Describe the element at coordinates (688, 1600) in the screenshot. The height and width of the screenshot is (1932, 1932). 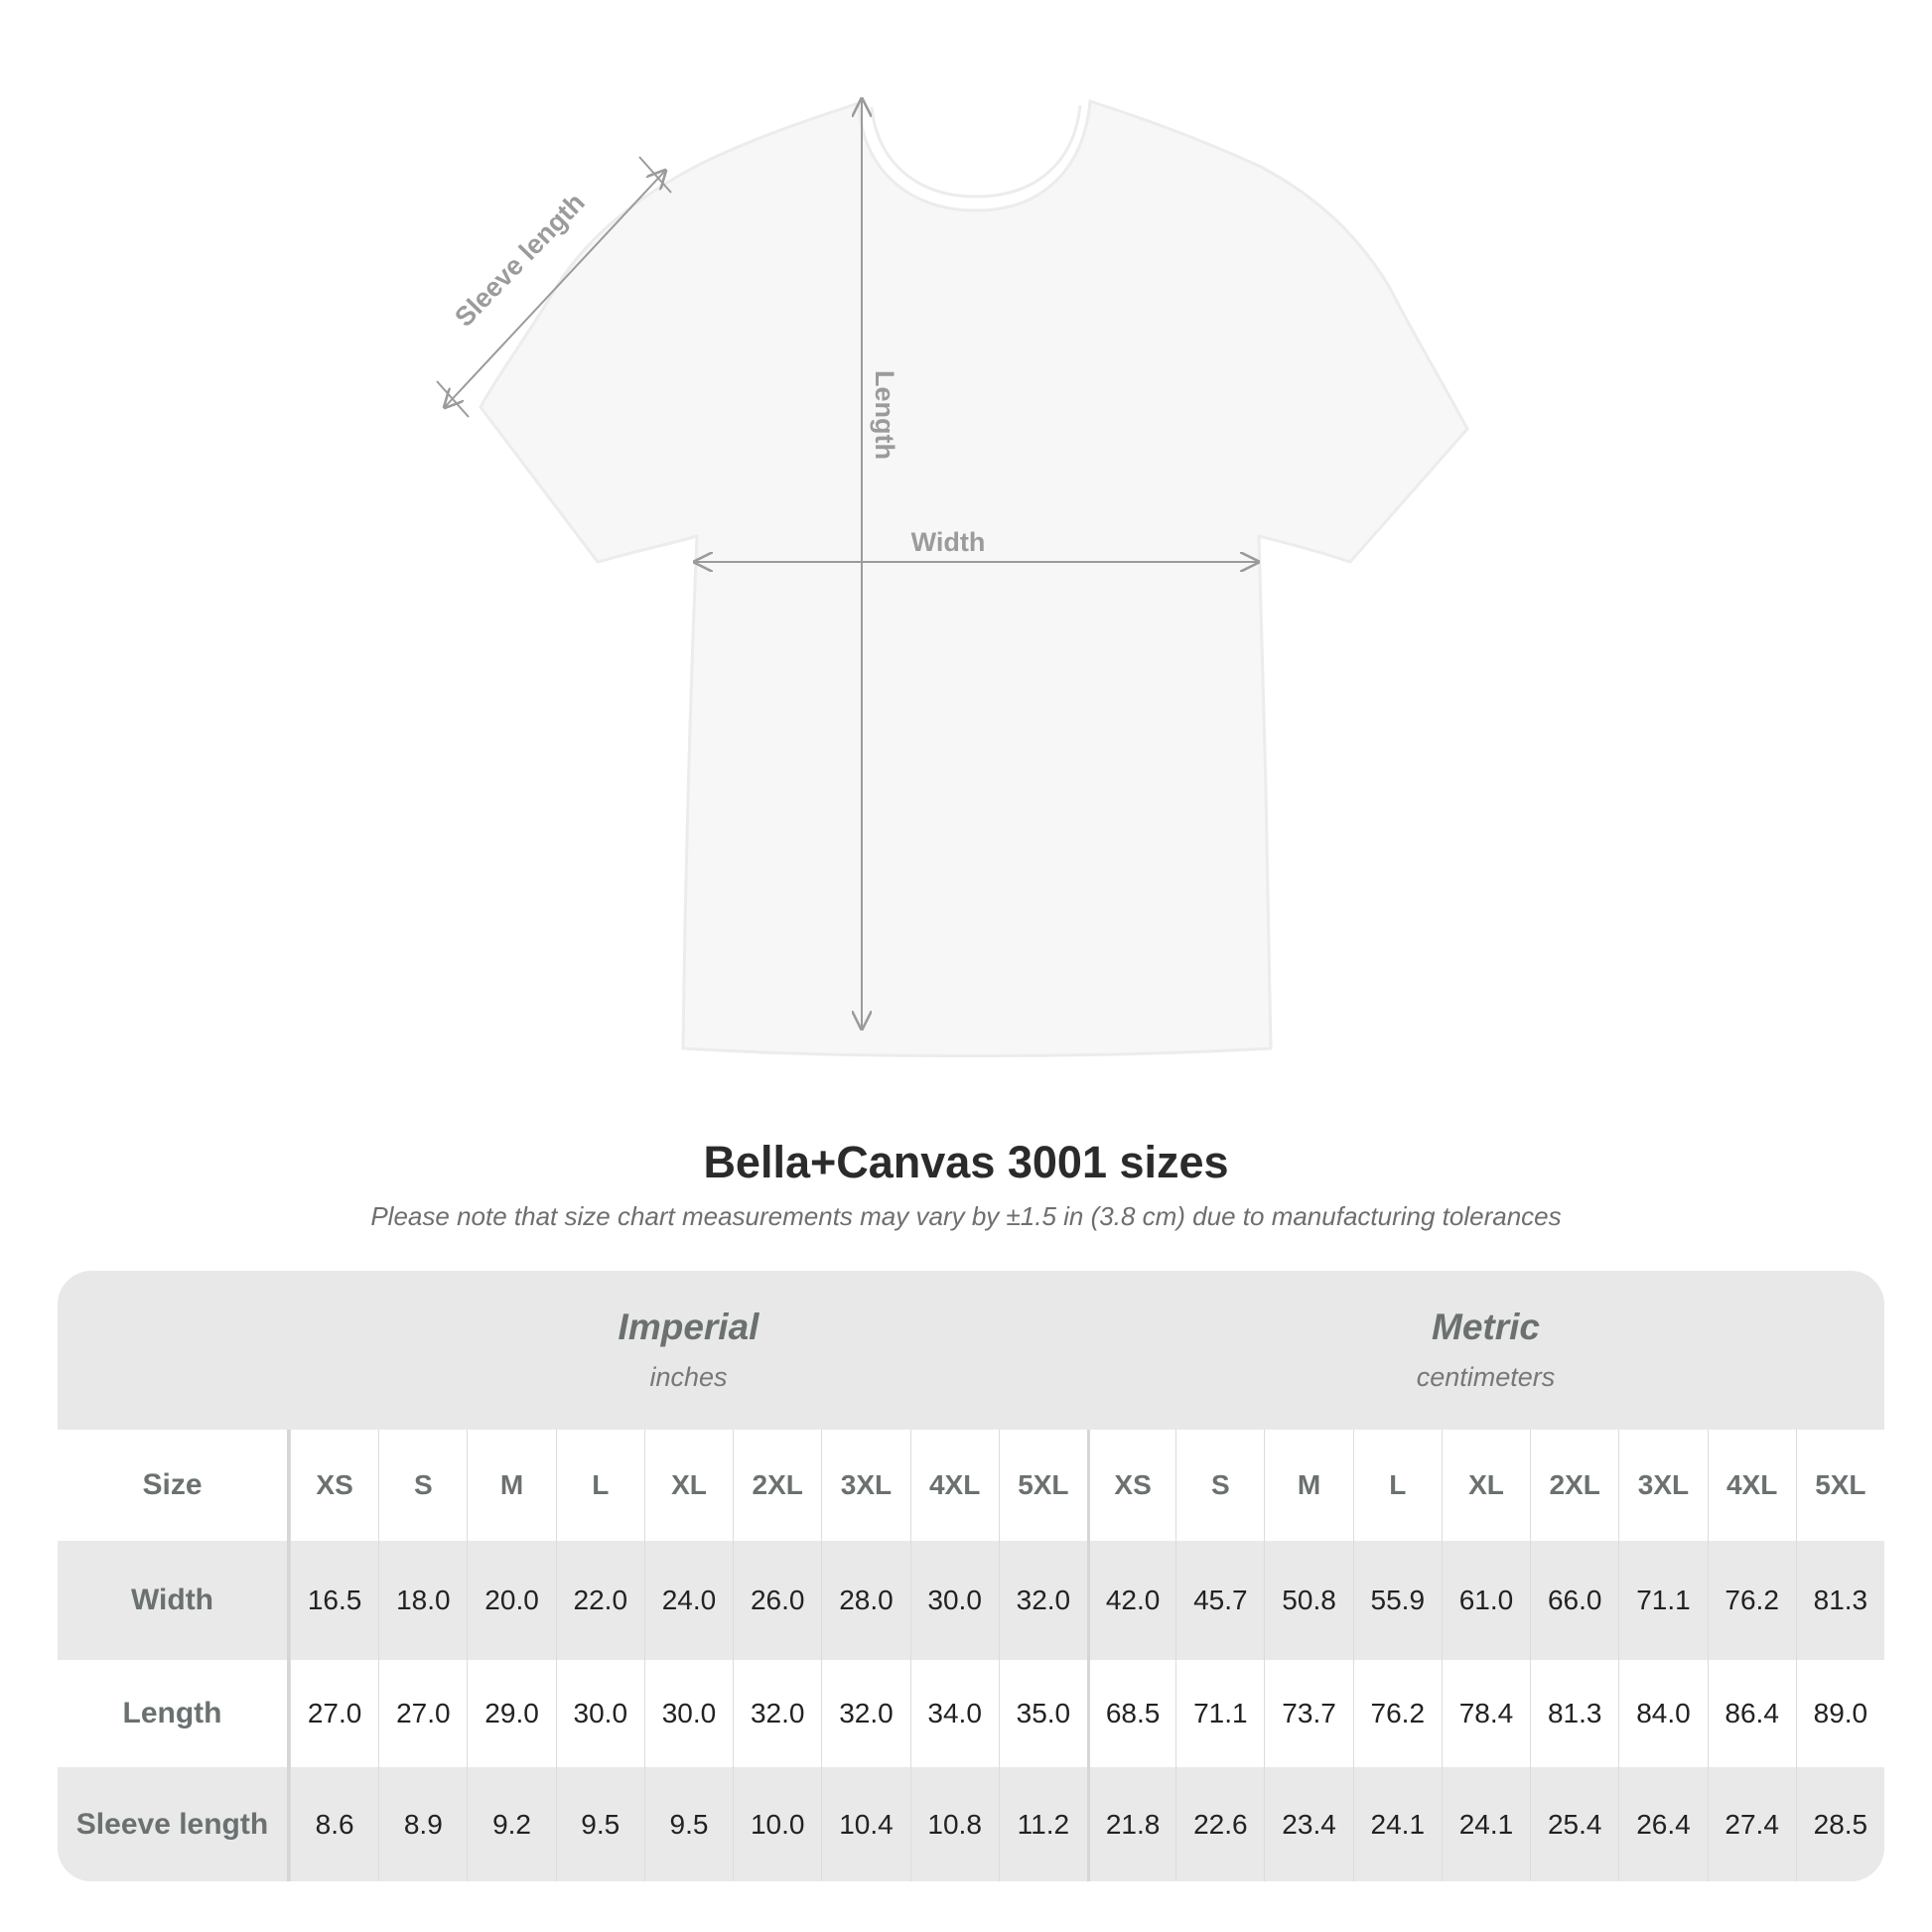
I see `imperial-value-cell: 24.0` at that location.